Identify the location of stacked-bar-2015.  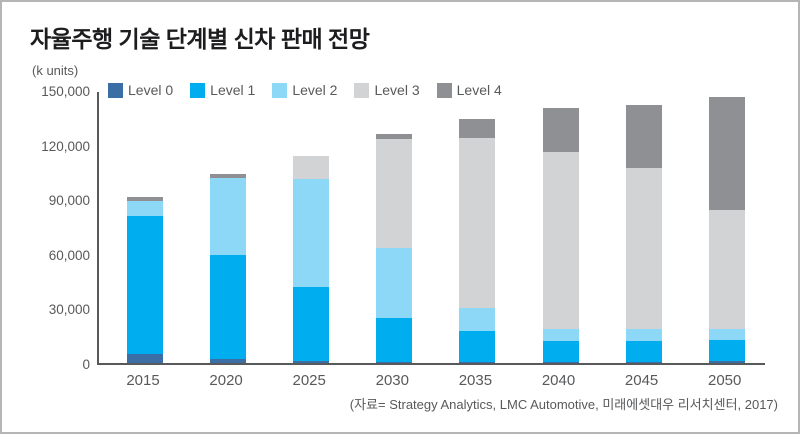
(145, 280).